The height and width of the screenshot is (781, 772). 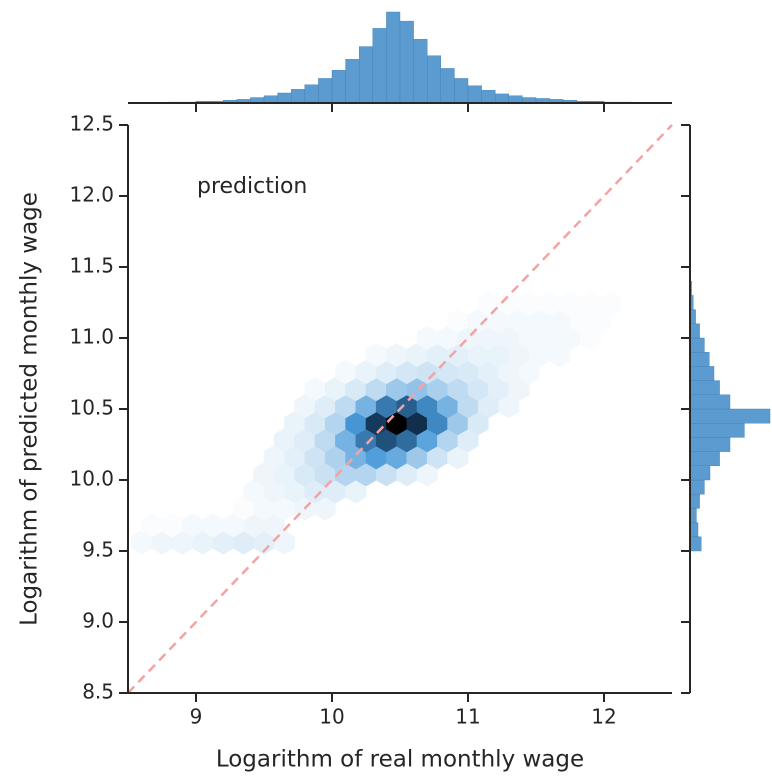 What do you see at coordinates (91, 124) in the screenshot?
I see `y-tick-label: 12.5` at bounding box center [91, 124].